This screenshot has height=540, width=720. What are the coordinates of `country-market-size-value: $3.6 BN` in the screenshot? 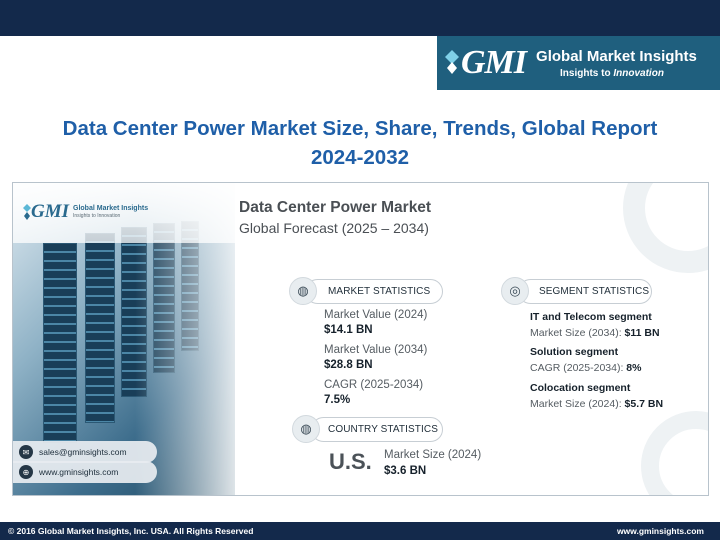 It's located at (405, 471).